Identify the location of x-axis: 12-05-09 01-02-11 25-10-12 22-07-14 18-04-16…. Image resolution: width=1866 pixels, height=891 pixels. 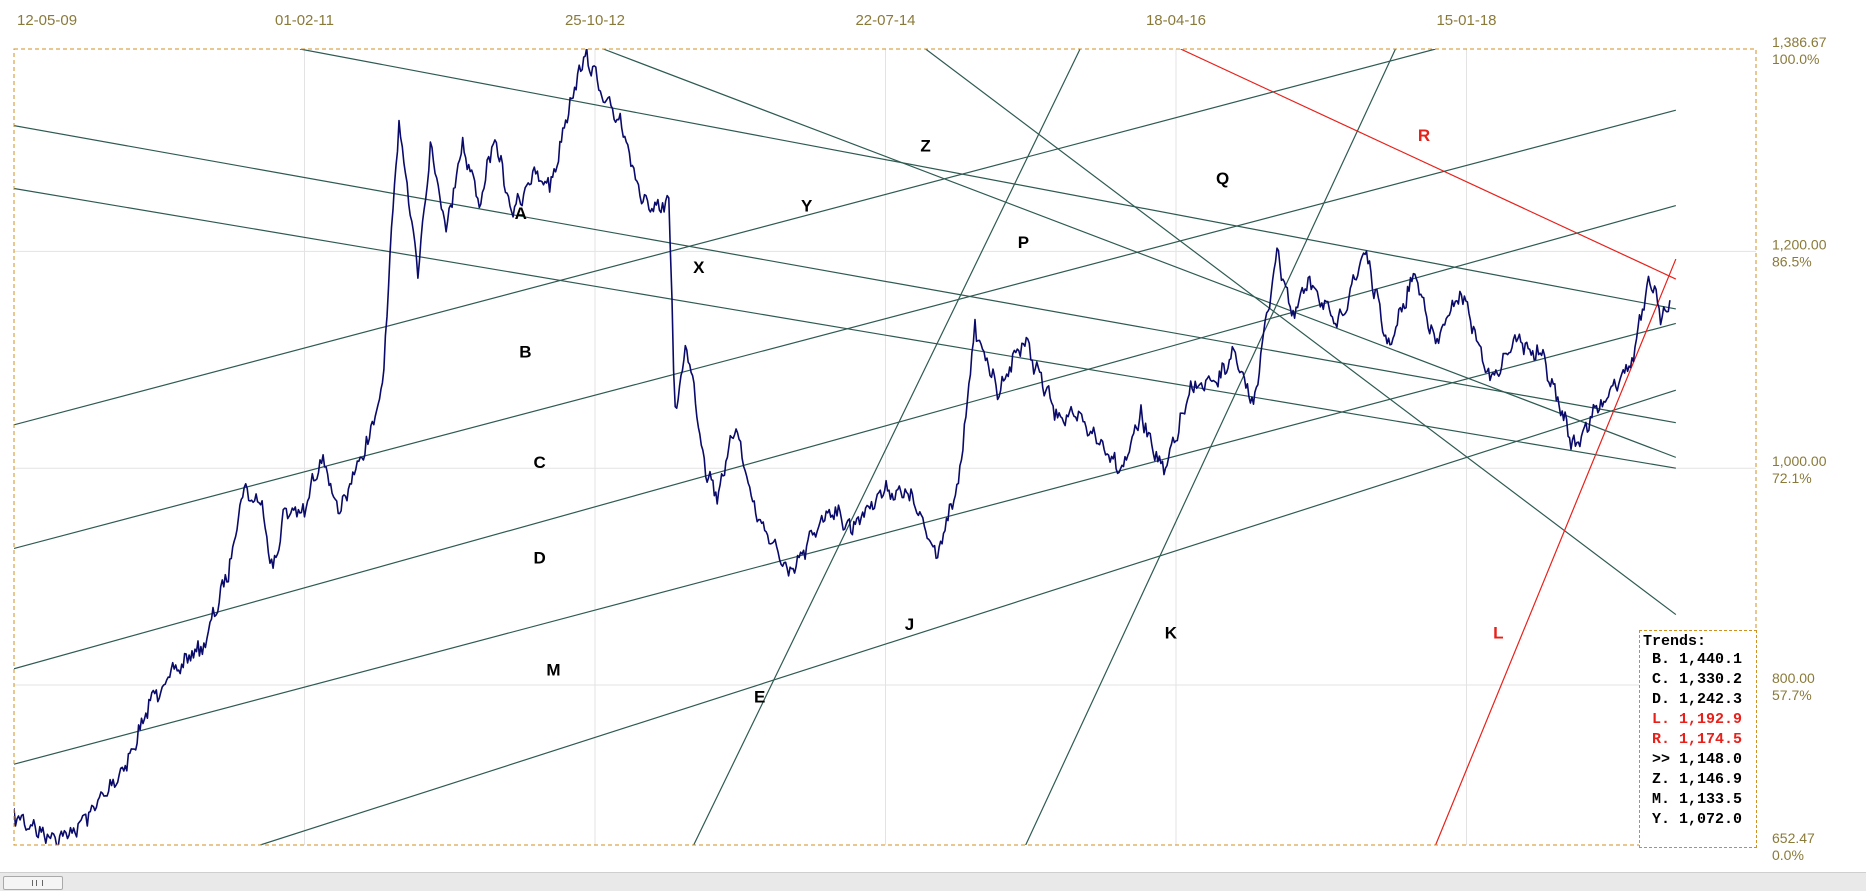
(757, 20).